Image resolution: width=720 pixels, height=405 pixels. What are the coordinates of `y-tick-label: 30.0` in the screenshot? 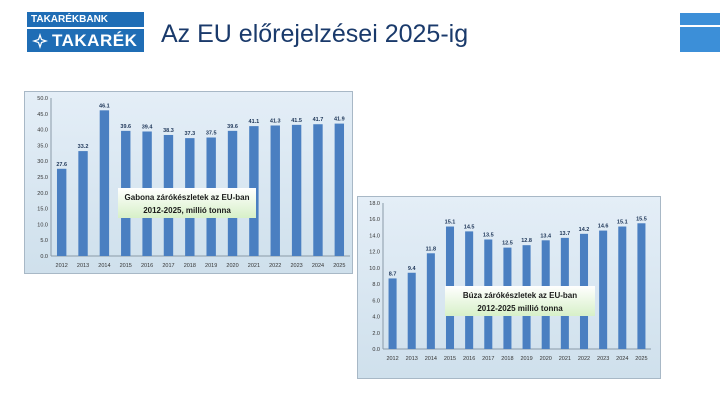 It's located at (42, 162).